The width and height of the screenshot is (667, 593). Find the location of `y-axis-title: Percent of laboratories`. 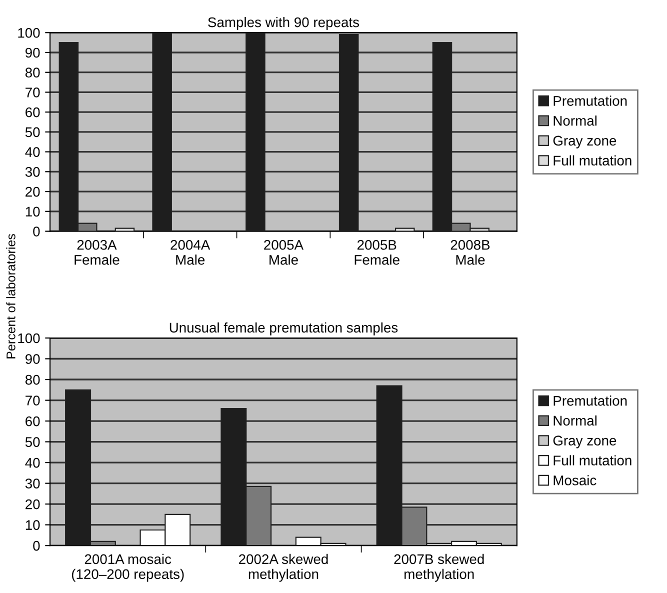

y-axis-title: Percent of laboratories is located at coordinates (11, 296).